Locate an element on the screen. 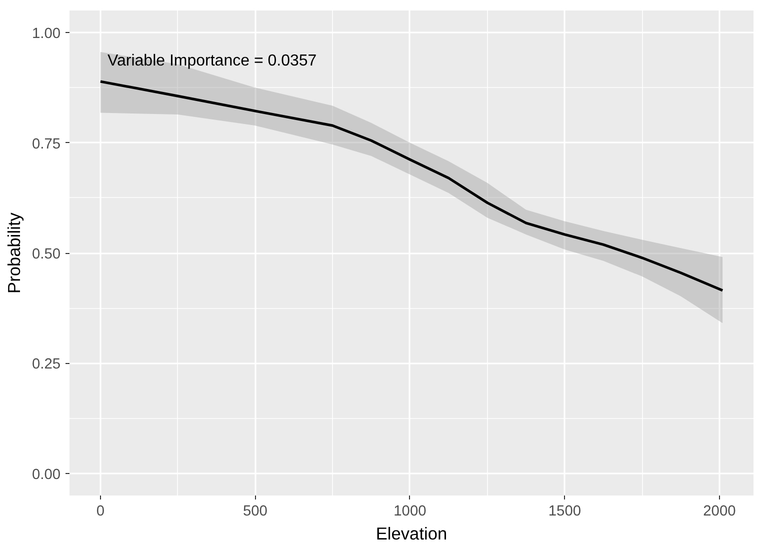 The height and width of the screenshot is (546, 769). x-tick-label: 1000 is located at coordinates (410, 512).